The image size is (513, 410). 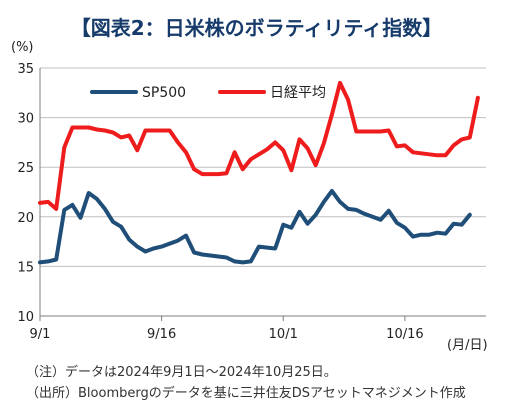 I want to click on x-tick-label-2: 10/1, so click(x=283, y=334).